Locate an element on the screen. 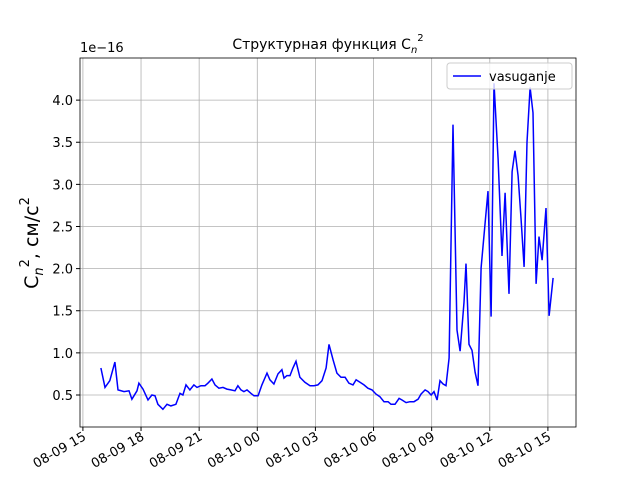 This screenshot has height=480, width=640. y-label-base: C is located at coordinates (32, 282).